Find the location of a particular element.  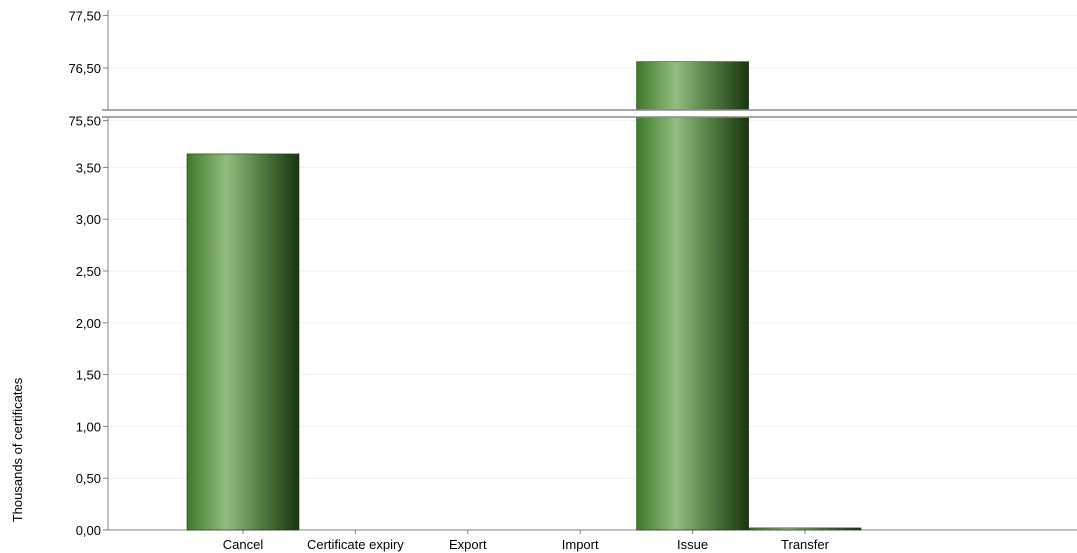

bar-transfer is located at coordinates (805, 529).